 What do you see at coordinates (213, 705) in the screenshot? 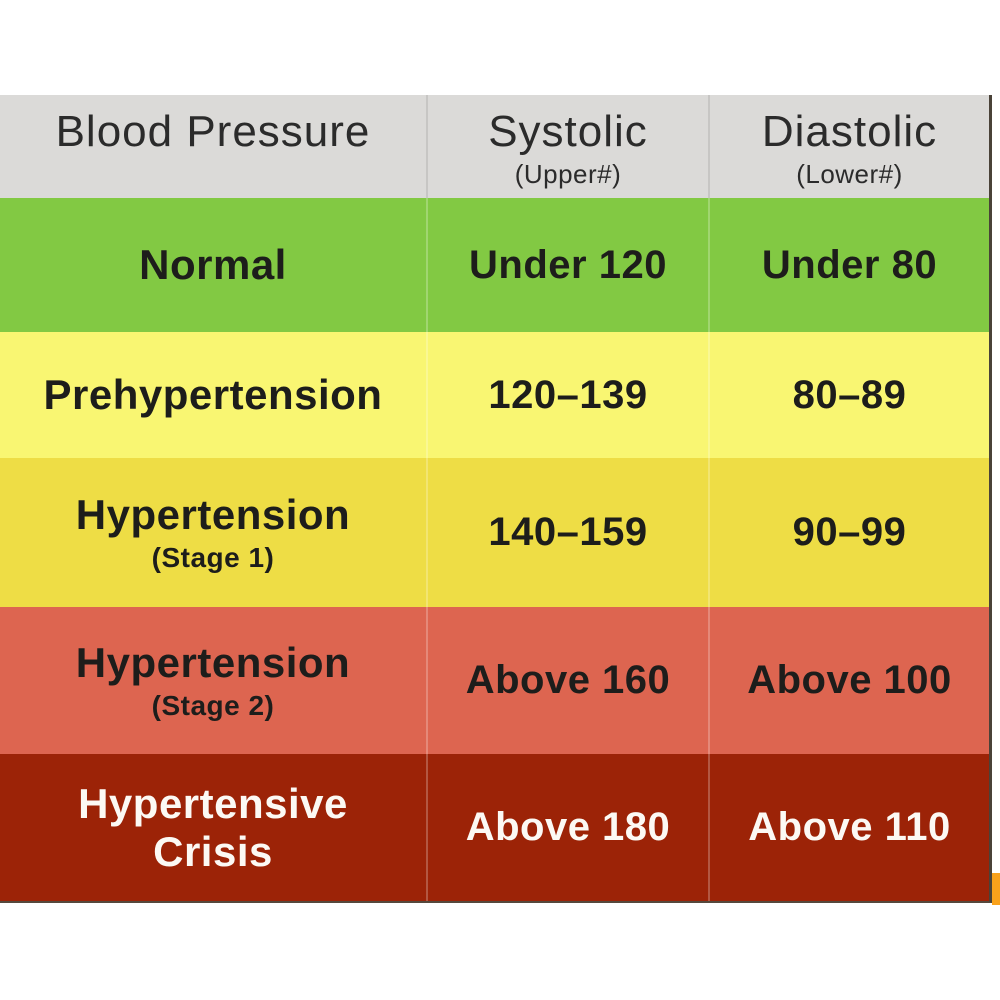
I see `category-sublabel: (Stage 2)` at bounding box center [213, 705].